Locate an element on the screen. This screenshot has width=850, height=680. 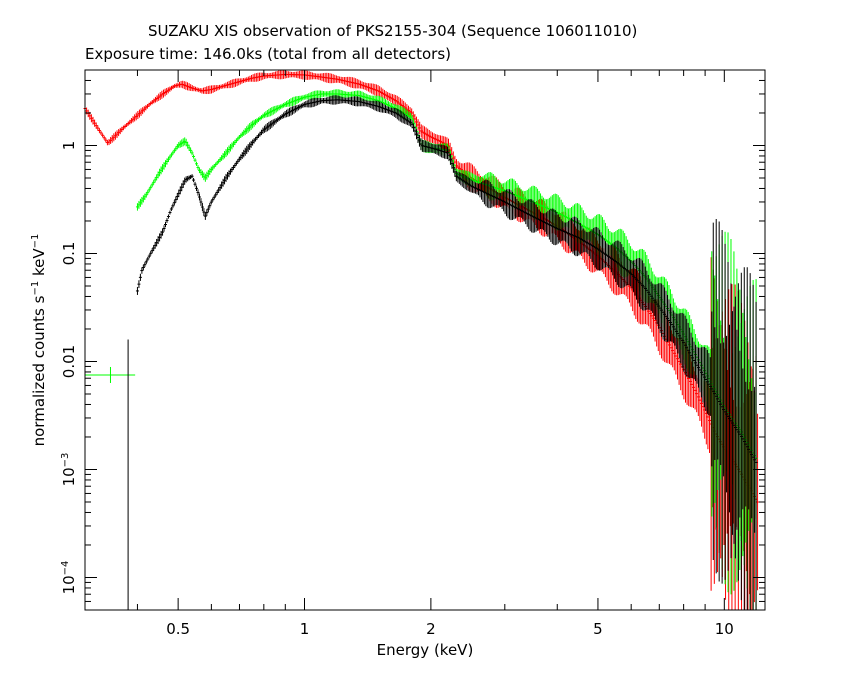
x-tick-label: 5 is located at coordinates (598, 629).